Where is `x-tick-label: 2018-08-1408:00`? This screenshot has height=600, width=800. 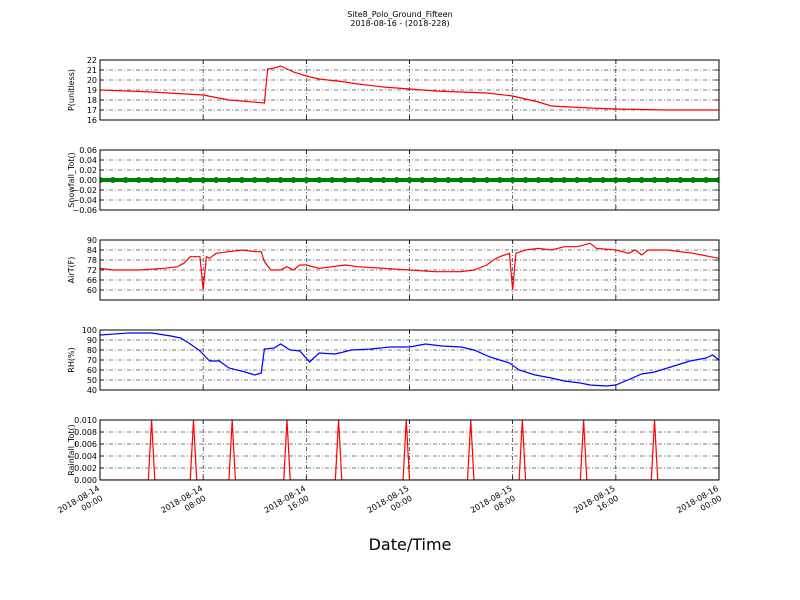
x-tick-label: 2018-08-1408:00 is located at coordinates (184, 504).